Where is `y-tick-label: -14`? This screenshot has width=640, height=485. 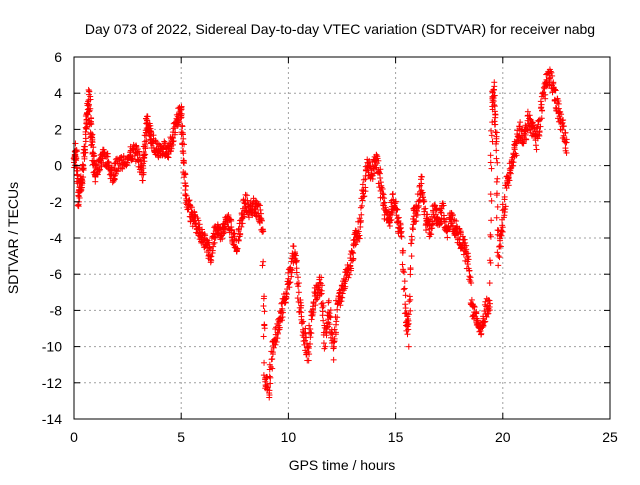
y-tick-label: -14 is located at coordinates (52, 419).